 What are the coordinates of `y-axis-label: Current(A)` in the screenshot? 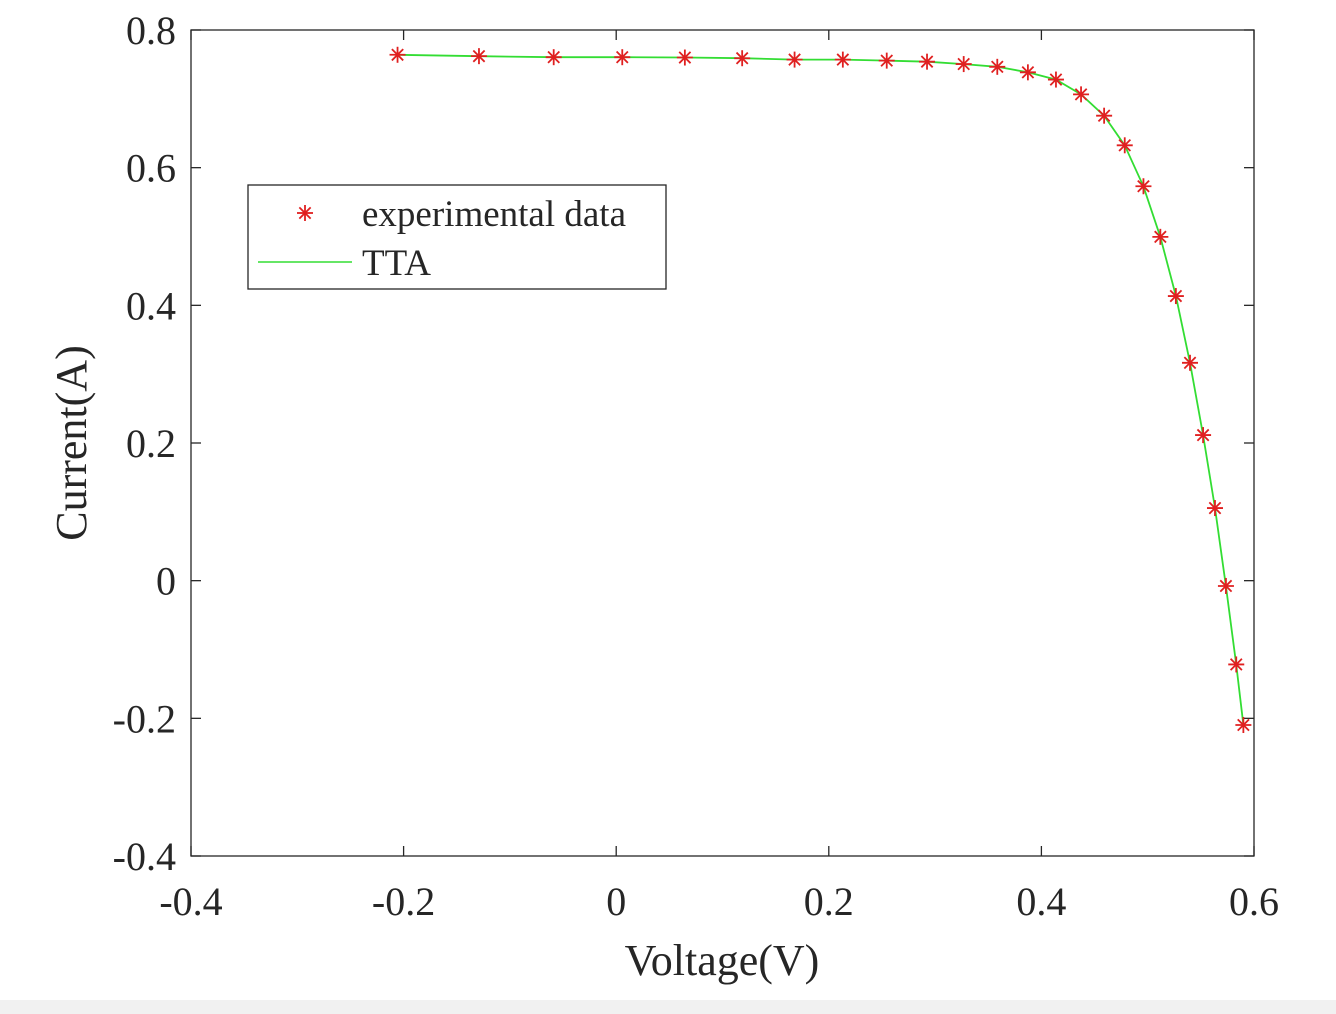 It's located at (71, 443).